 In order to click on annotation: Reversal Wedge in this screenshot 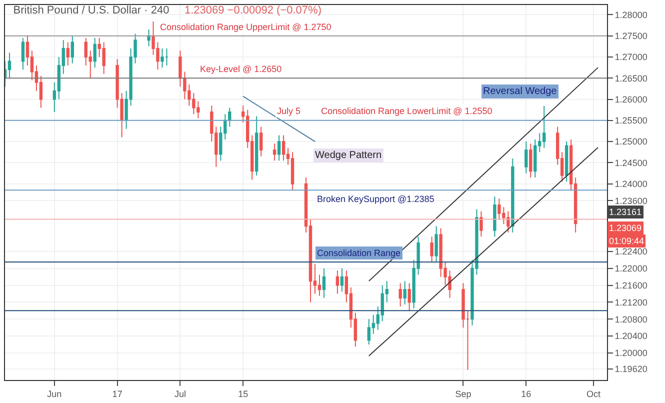, I will do `click(520, 91)`.